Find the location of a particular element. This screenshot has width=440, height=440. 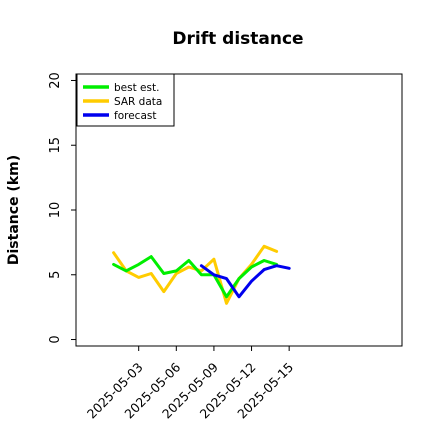

y-tick-label: 0 is located at coordinates (55, 339).